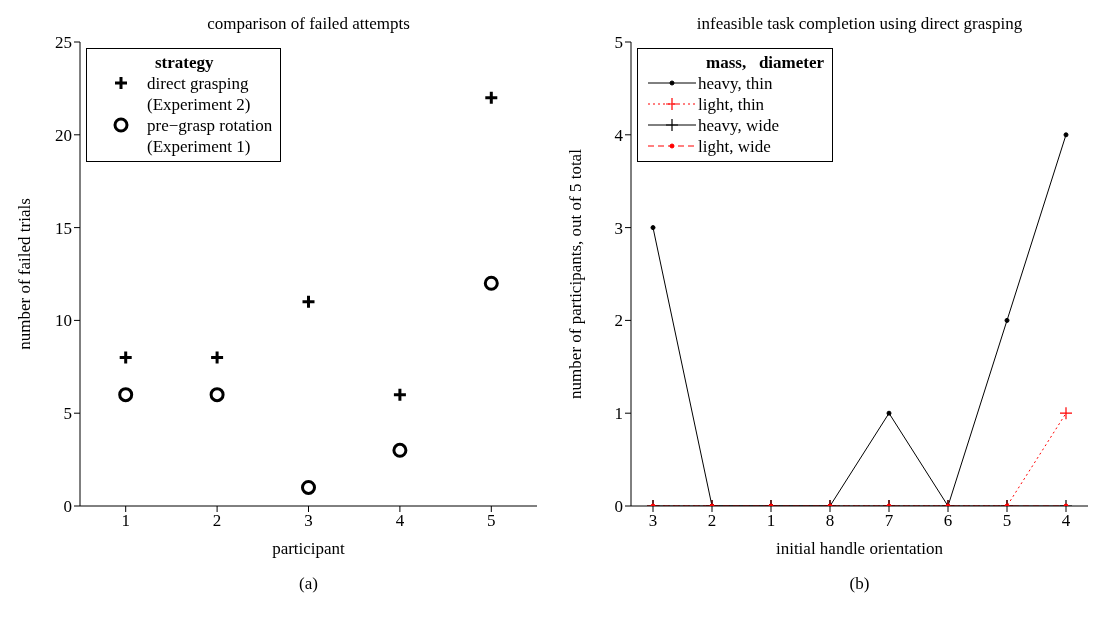 The image size is (1112, 626). I want to click on y-tick-label: 4, so click(619, 135).